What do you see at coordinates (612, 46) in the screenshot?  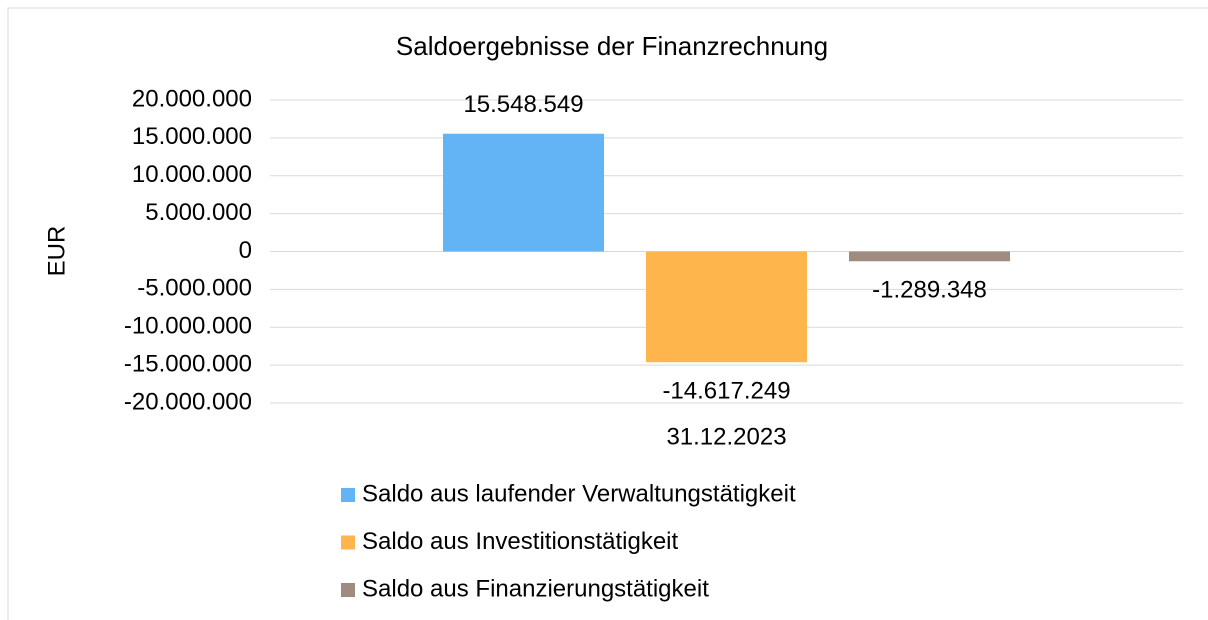 I see `chart-title: Saldoergebnisse der Finanzrechnung` at bounding box center [612, 46].